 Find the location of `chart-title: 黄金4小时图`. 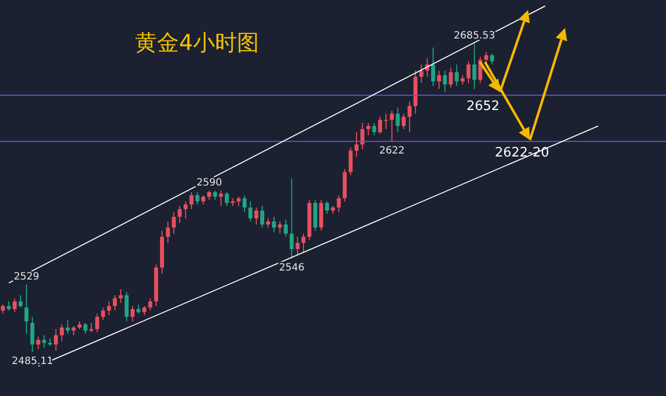

chart-title: 黄金4小时图 is located at coordinates (197, 44).